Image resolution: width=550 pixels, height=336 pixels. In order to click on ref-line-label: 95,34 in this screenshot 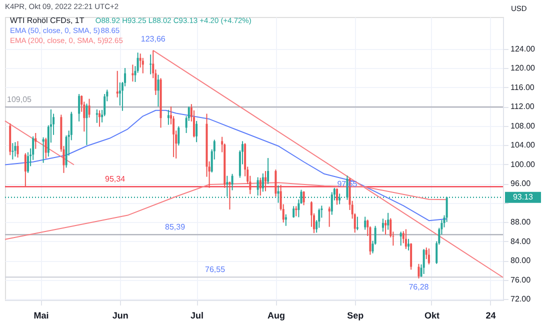, I will do `click(115, 179)`.